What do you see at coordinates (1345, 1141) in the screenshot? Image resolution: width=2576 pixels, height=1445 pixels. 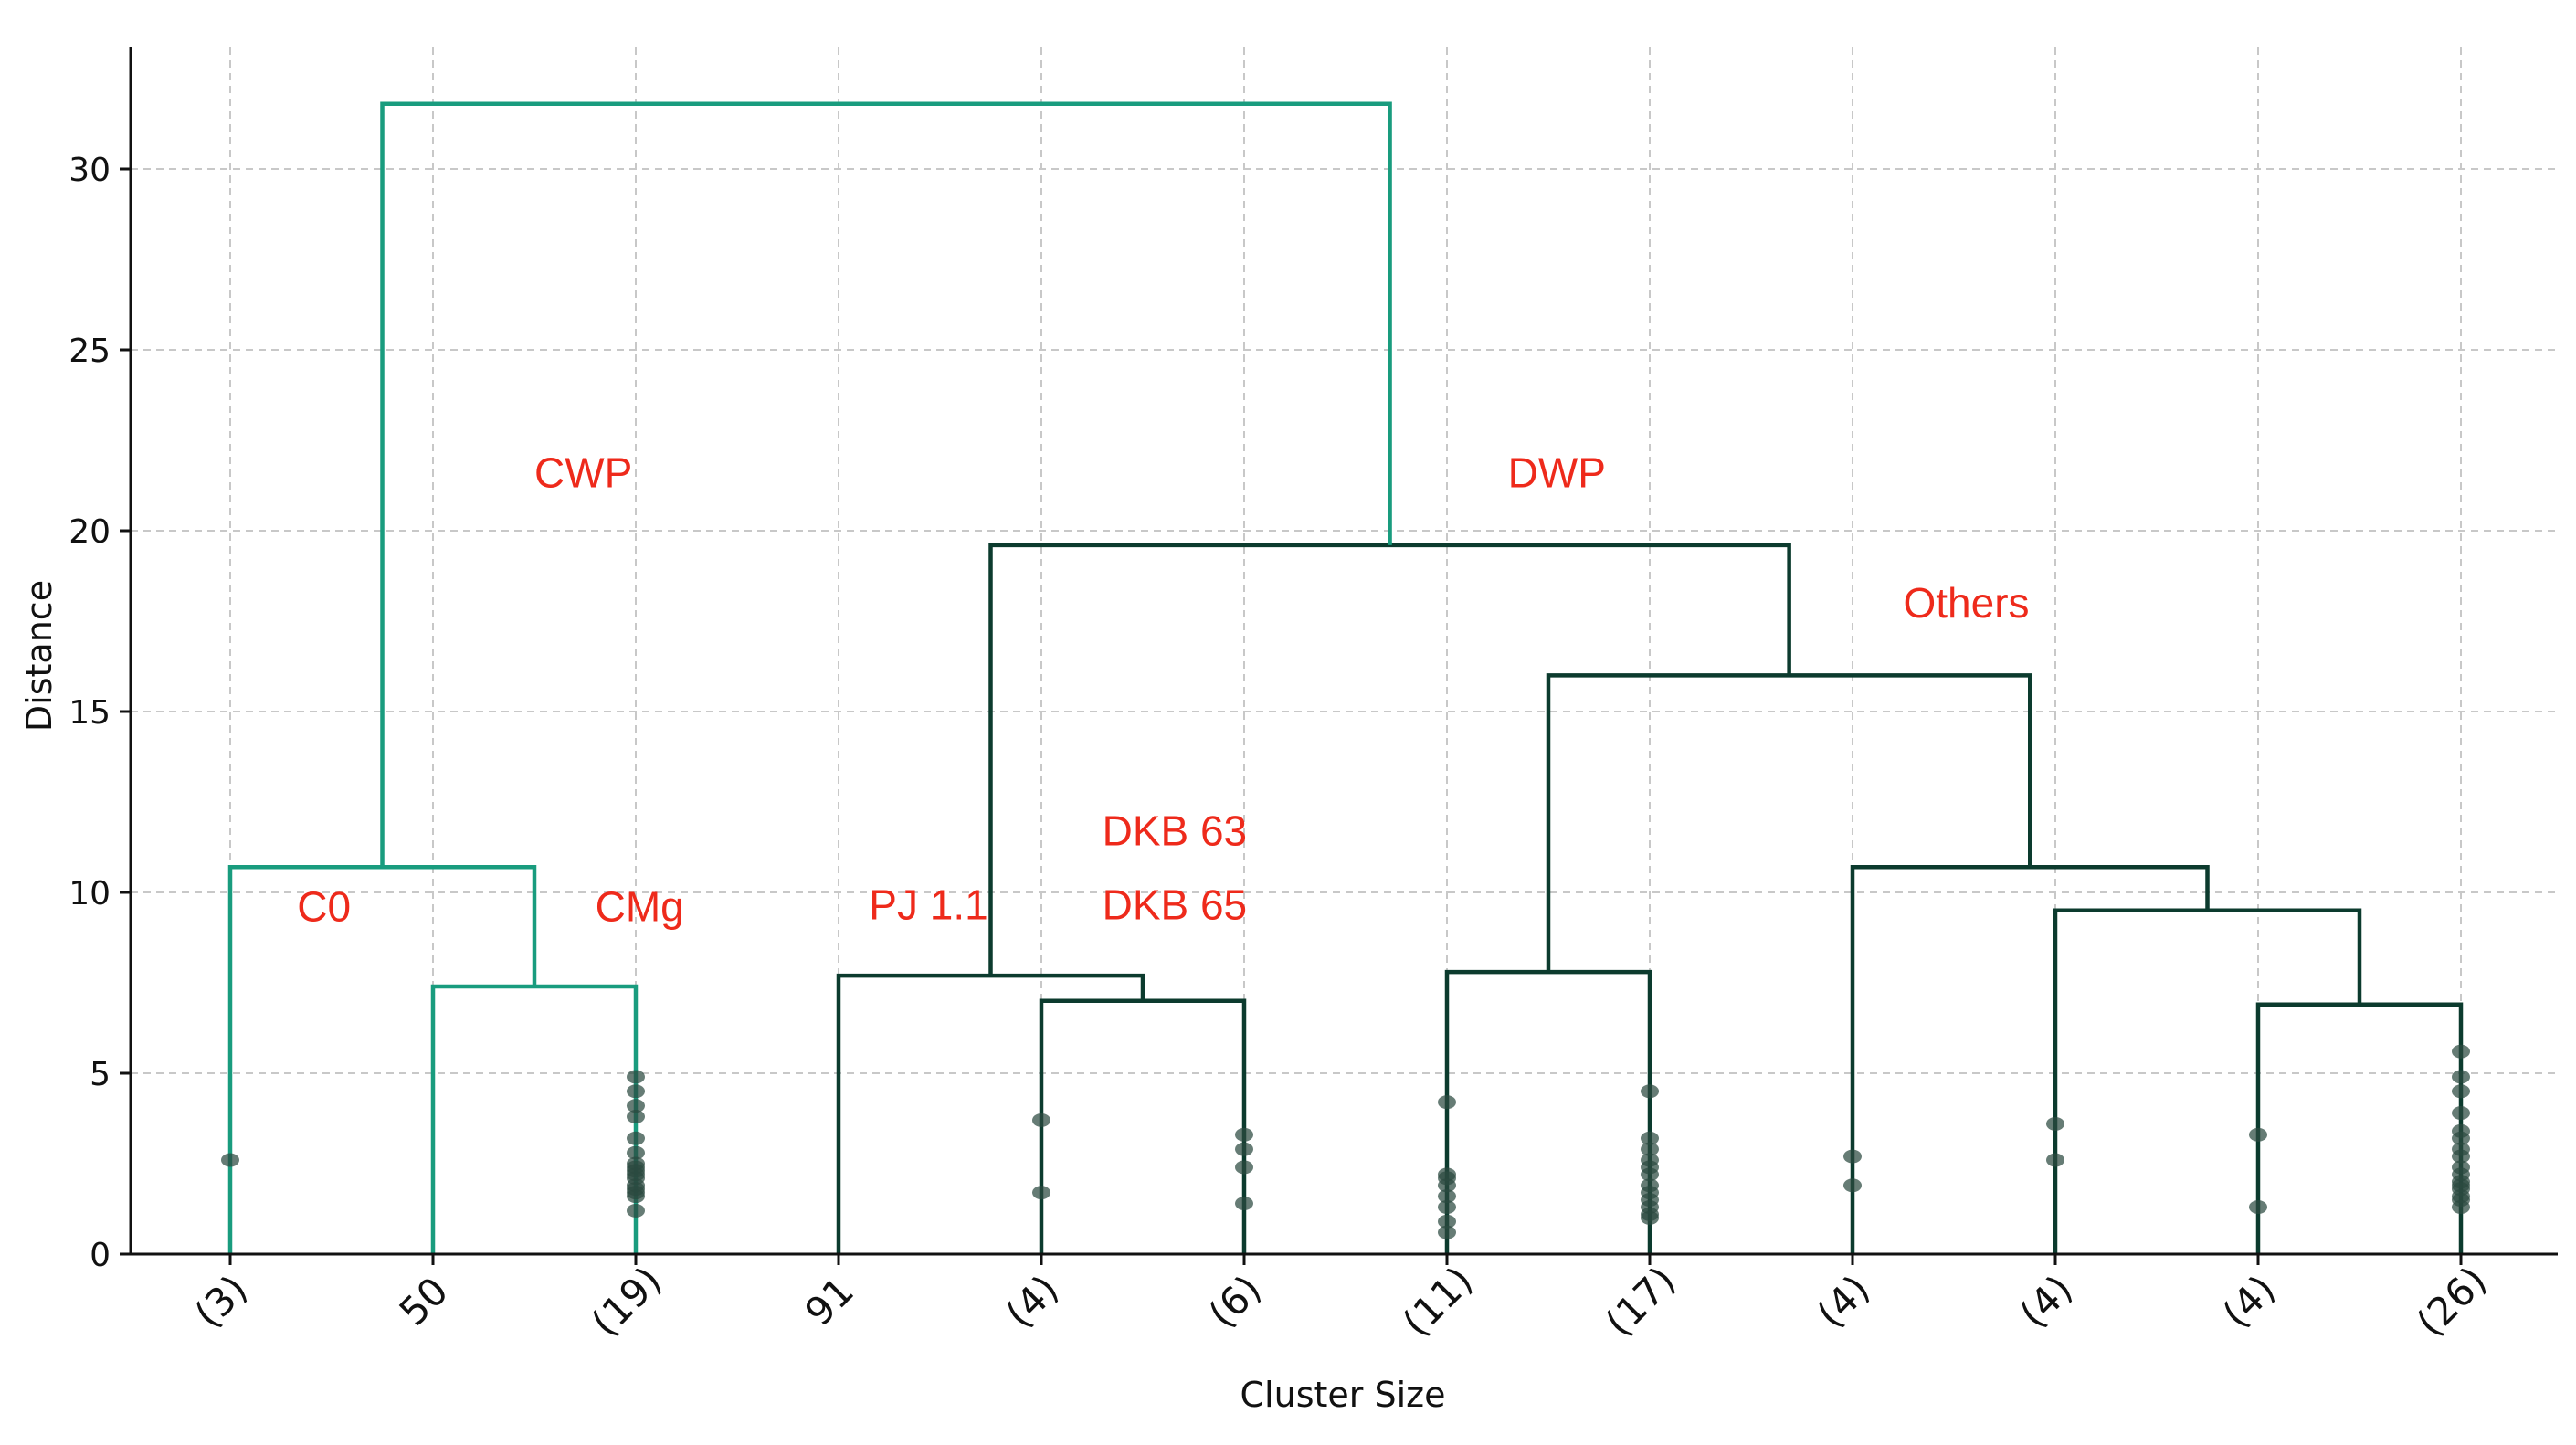 I see `leaf-points` at bounding box center [1345, 1141].